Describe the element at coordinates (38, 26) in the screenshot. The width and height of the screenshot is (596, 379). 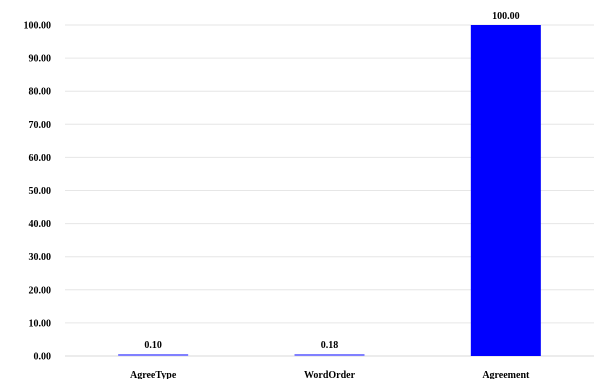
I see `y-tick-label: 100.00` at that location.